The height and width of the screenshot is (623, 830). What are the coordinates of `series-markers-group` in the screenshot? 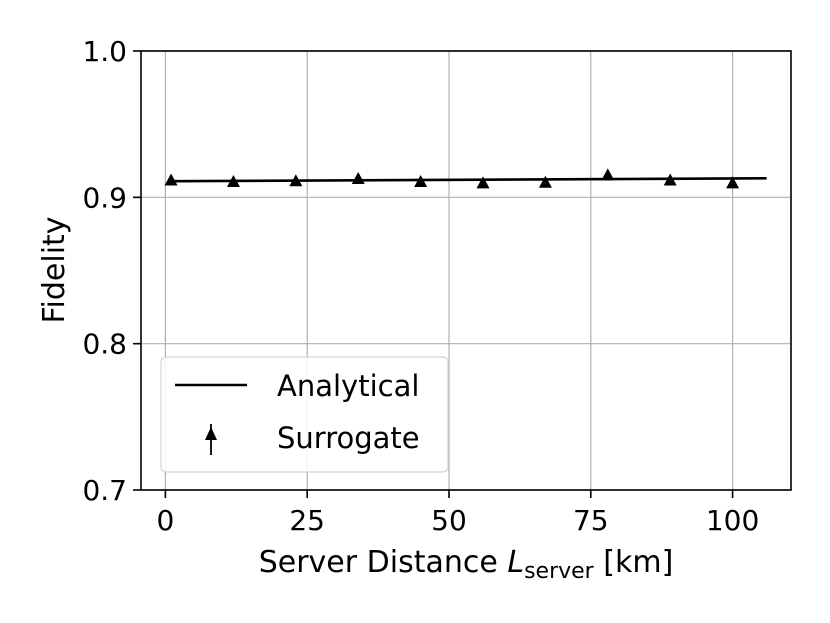 It's located at (452, 178).